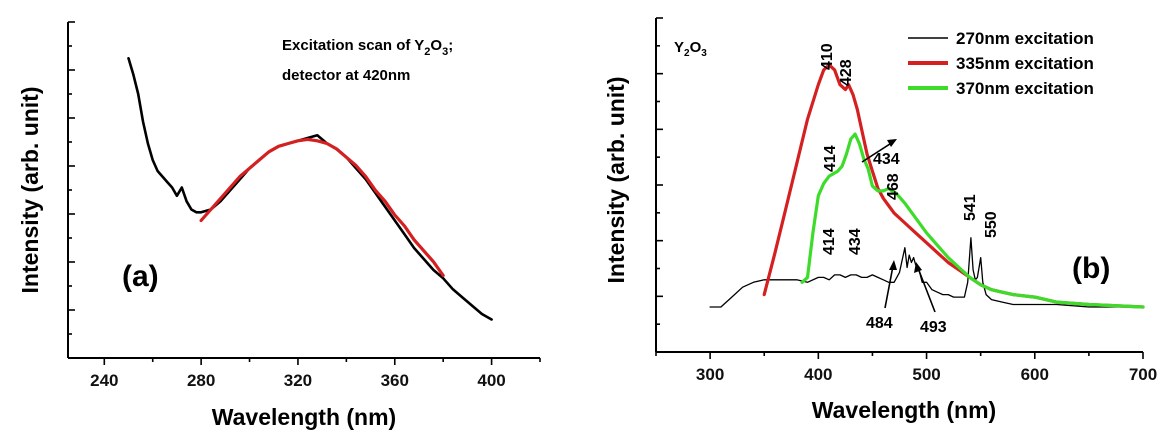 This screenshot has height=439, width=1168. Describe the element at coordinates (904, 410) in the screenshot. I see `panel-b-x-axis-title: Wavelength (nm)` at that location.